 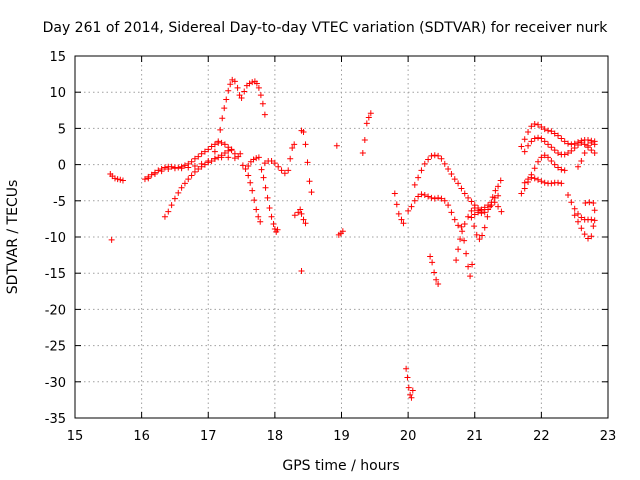 I want to click on y-tick-labels: 15 10 5 0 -5 -10 -15 -20 -25 -30 -35, so click(x=55, y=238).